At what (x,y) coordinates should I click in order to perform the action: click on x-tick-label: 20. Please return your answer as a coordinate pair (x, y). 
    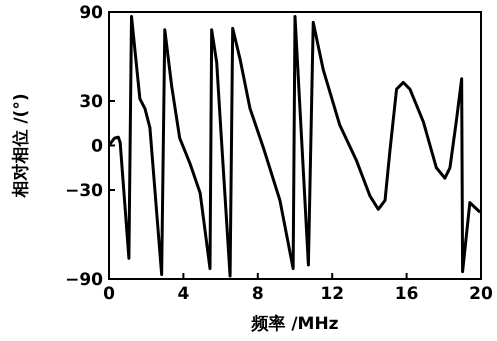
    Looking at the image, I should click on (481, 294).